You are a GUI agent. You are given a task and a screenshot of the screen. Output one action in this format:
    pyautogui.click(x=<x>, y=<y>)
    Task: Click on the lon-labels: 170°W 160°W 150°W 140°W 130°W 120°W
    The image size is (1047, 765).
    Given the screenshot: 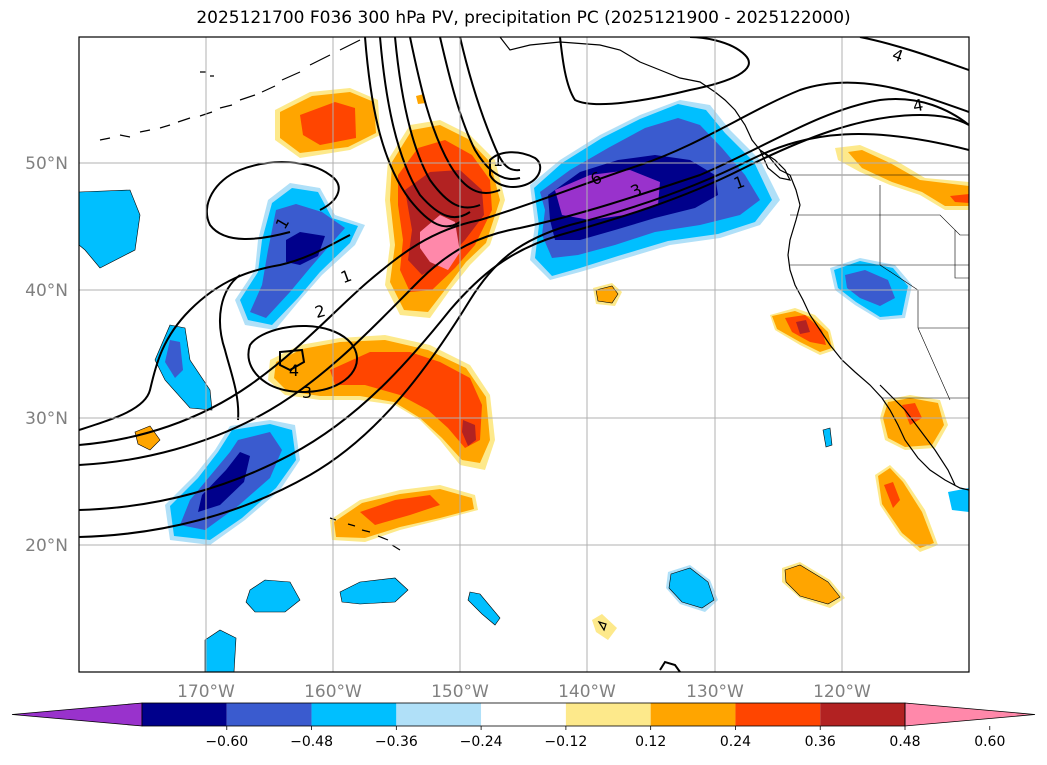 What is the action you would take?
    pyautogui.click(x=524, y=692)
    